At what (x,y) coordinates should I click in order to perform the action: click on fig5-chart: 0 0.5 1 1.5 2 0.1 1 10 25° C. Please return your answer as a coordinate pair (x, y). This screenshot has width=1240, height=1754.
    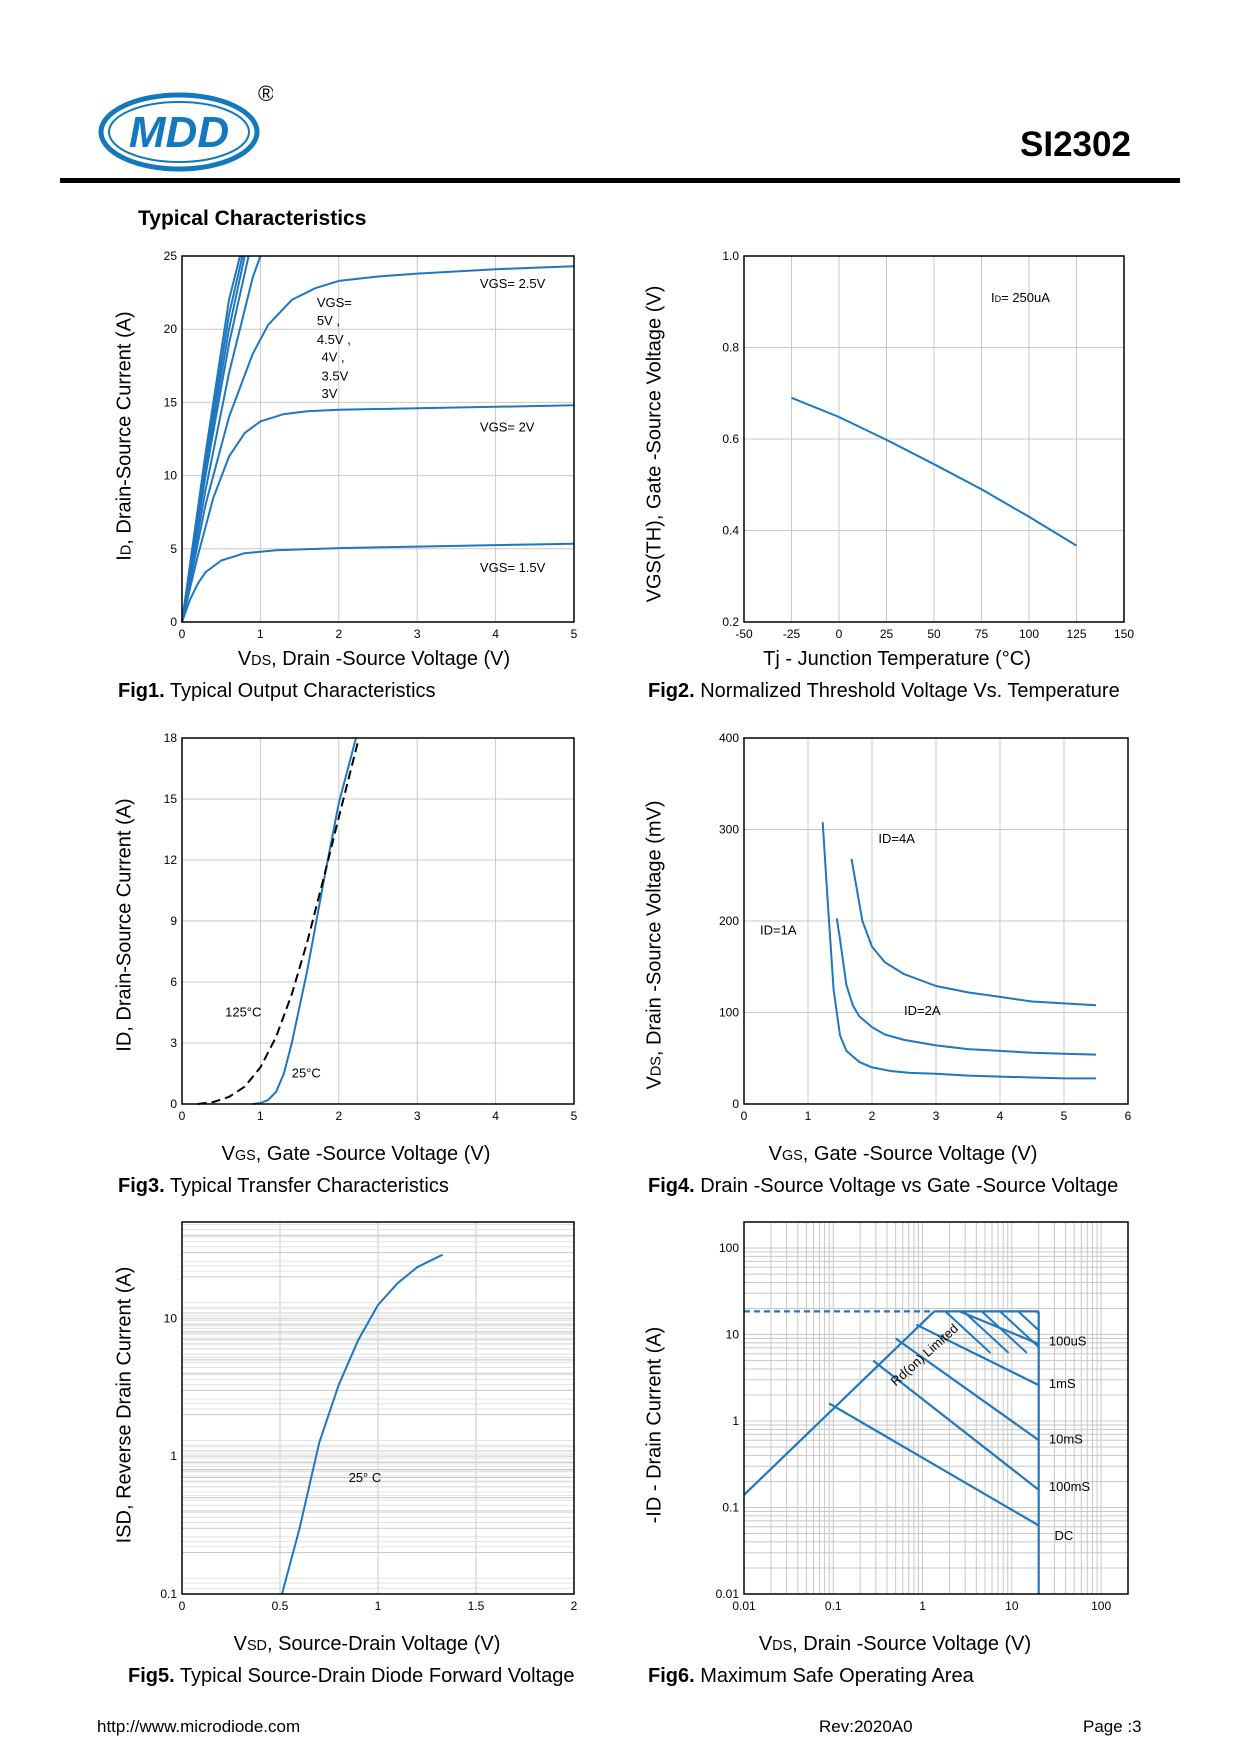
    Looking at the image, I should click on (369, 1417).